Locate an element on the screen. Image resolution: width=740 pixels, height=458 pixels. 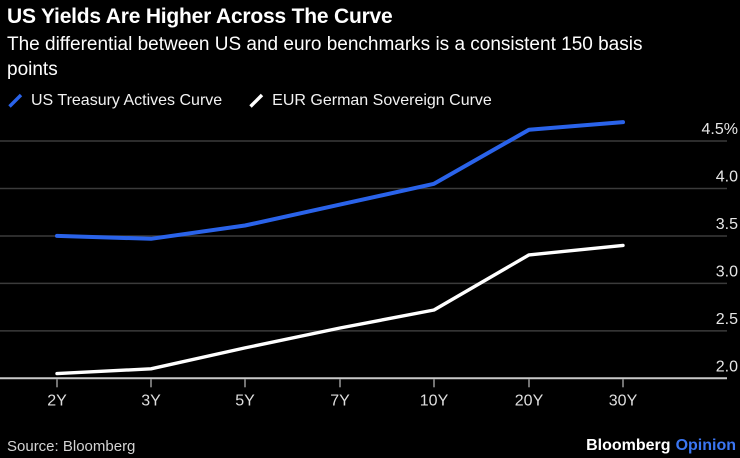
x-axis-label: 30Y is located at coordinates (623, 400).